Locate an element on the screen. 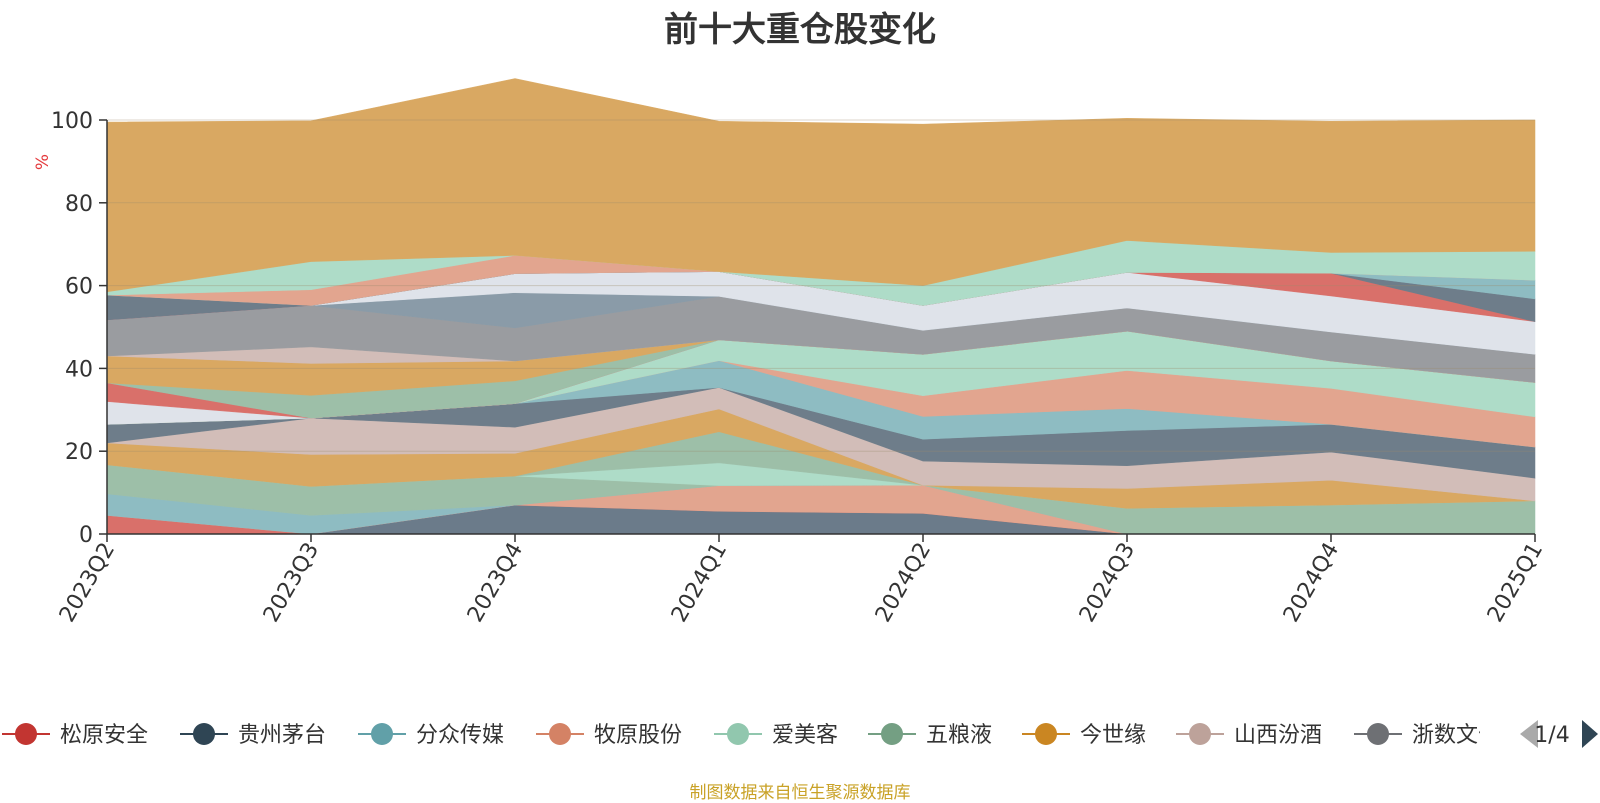 Image resolution: width=1600 pixels, height=803 pixels. legend-item: 浙数文化 is located at coordinates (1427, 735).